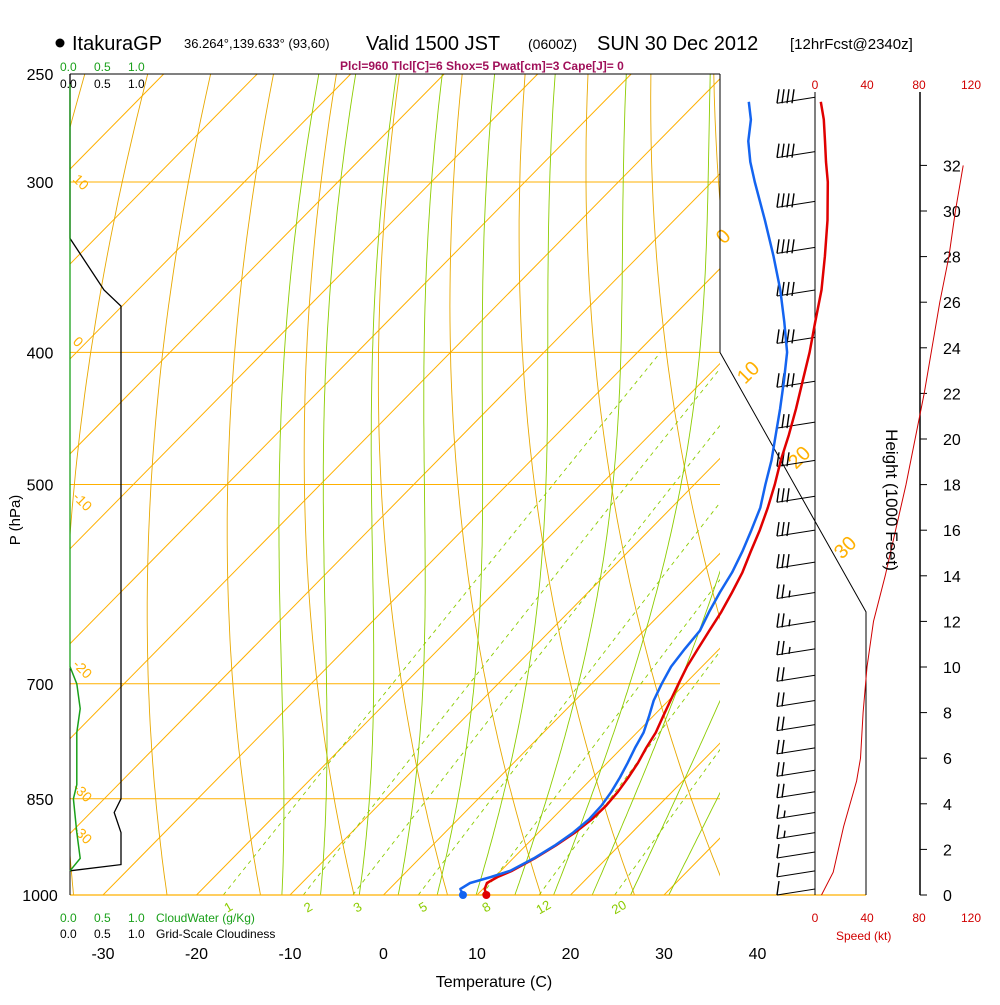 Image resolution: width=1000 pixels, height=1005 pixels. What do you see at coordinates (136, 918) in the screenshot?
I see `cloud-water-tick-bottom: 1.0` at bounding box center [136, 918].